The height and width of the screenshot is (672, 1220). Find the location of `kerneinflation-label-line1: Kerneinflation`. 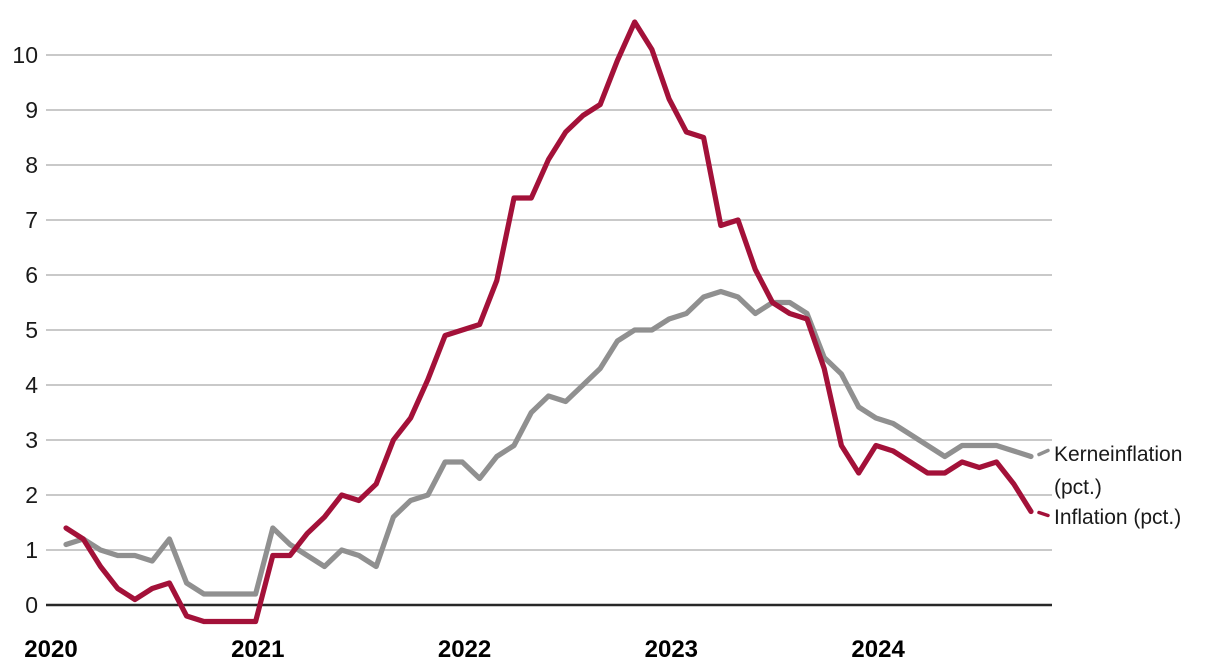

kerneinflation-label-line1: Kerneinflation is located at coordinates (1118, 454).